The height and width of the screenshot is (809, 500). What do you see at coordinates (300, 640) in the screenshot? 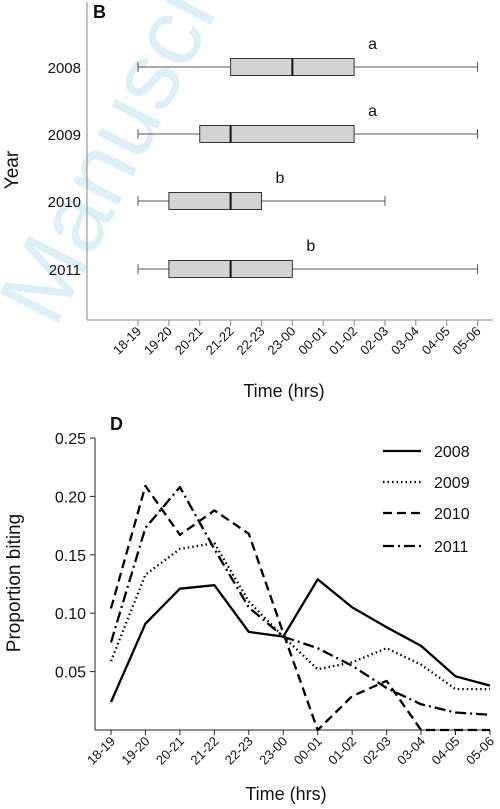
I see `series-line-2008` at bounding box center [300, 640].